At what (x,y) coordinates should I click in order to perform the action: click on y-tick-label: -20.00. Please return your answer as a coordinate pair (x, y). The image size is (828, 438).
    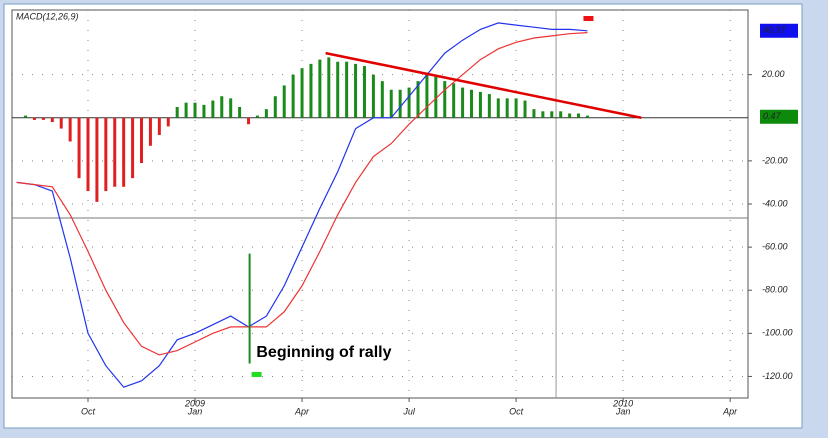
    Looking at the image, I should click on (775, 160).